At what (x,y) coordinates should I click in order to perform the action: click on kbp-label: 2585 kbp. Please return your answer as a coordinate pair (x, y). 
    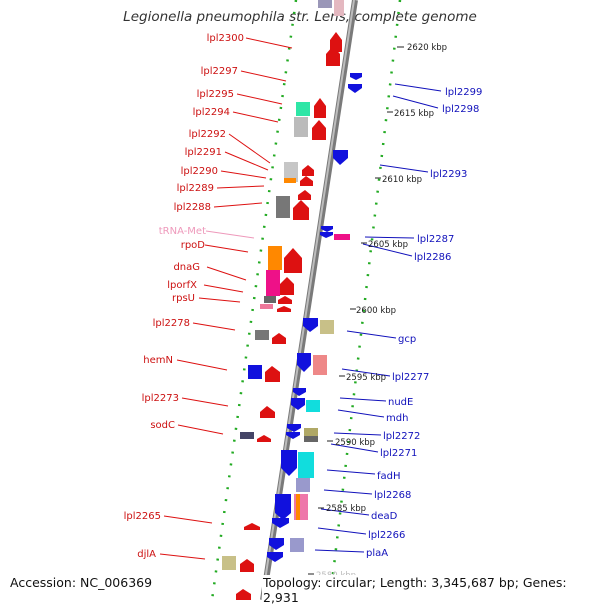
    Looking at the image, I should click on (346, 509).